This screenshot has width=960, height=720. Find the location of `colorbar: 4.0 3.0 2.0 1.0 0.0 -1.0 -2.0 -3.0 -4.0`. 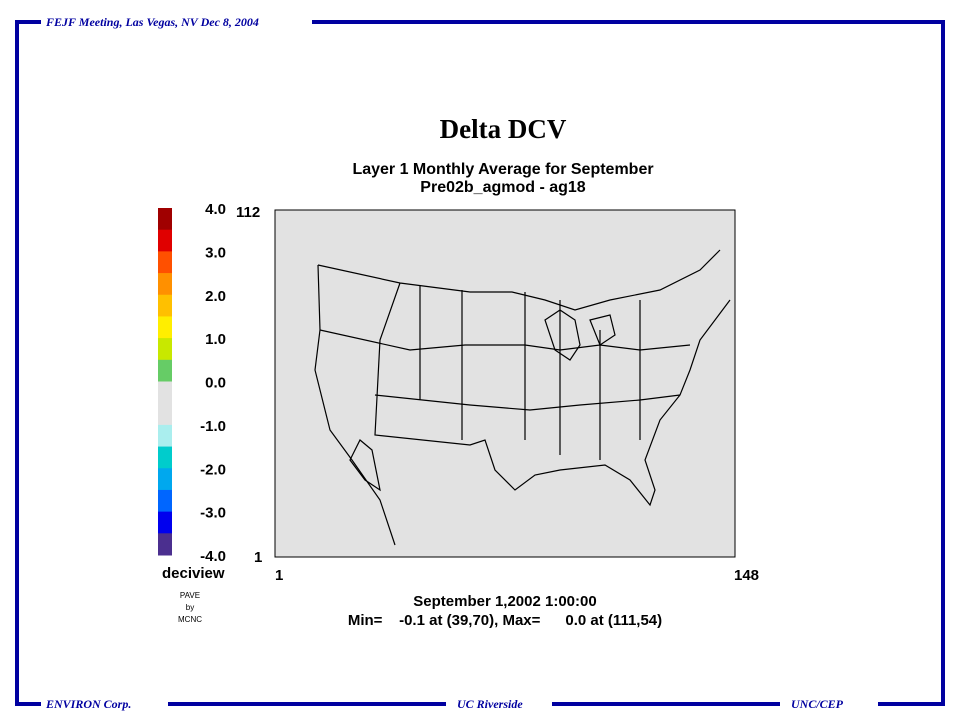

colorbar: 4.0 3.0 2.0 1.0 0.0 -1.0 -2.0 -3.0 -4.0 is located at coordinates (192, 383).